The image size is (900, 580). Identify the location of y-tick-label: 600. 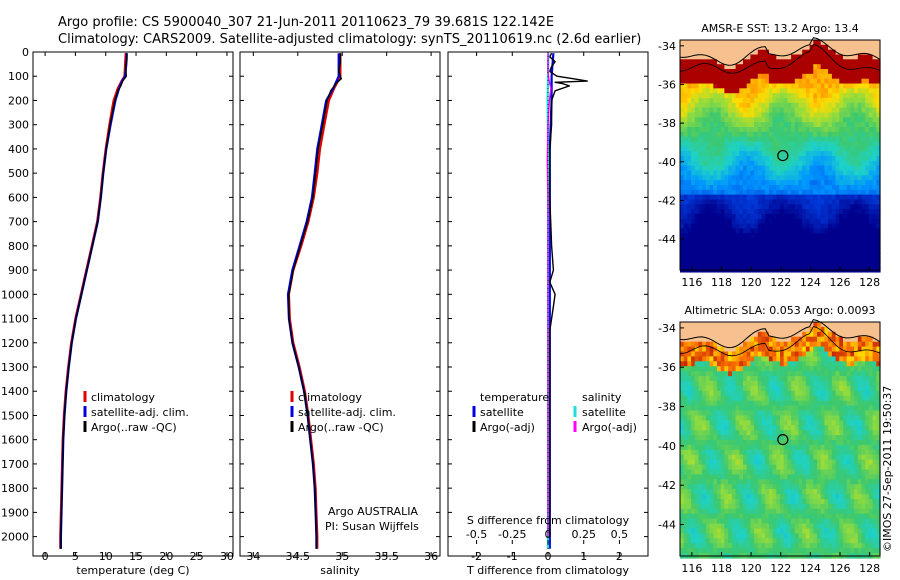
(18, 197).